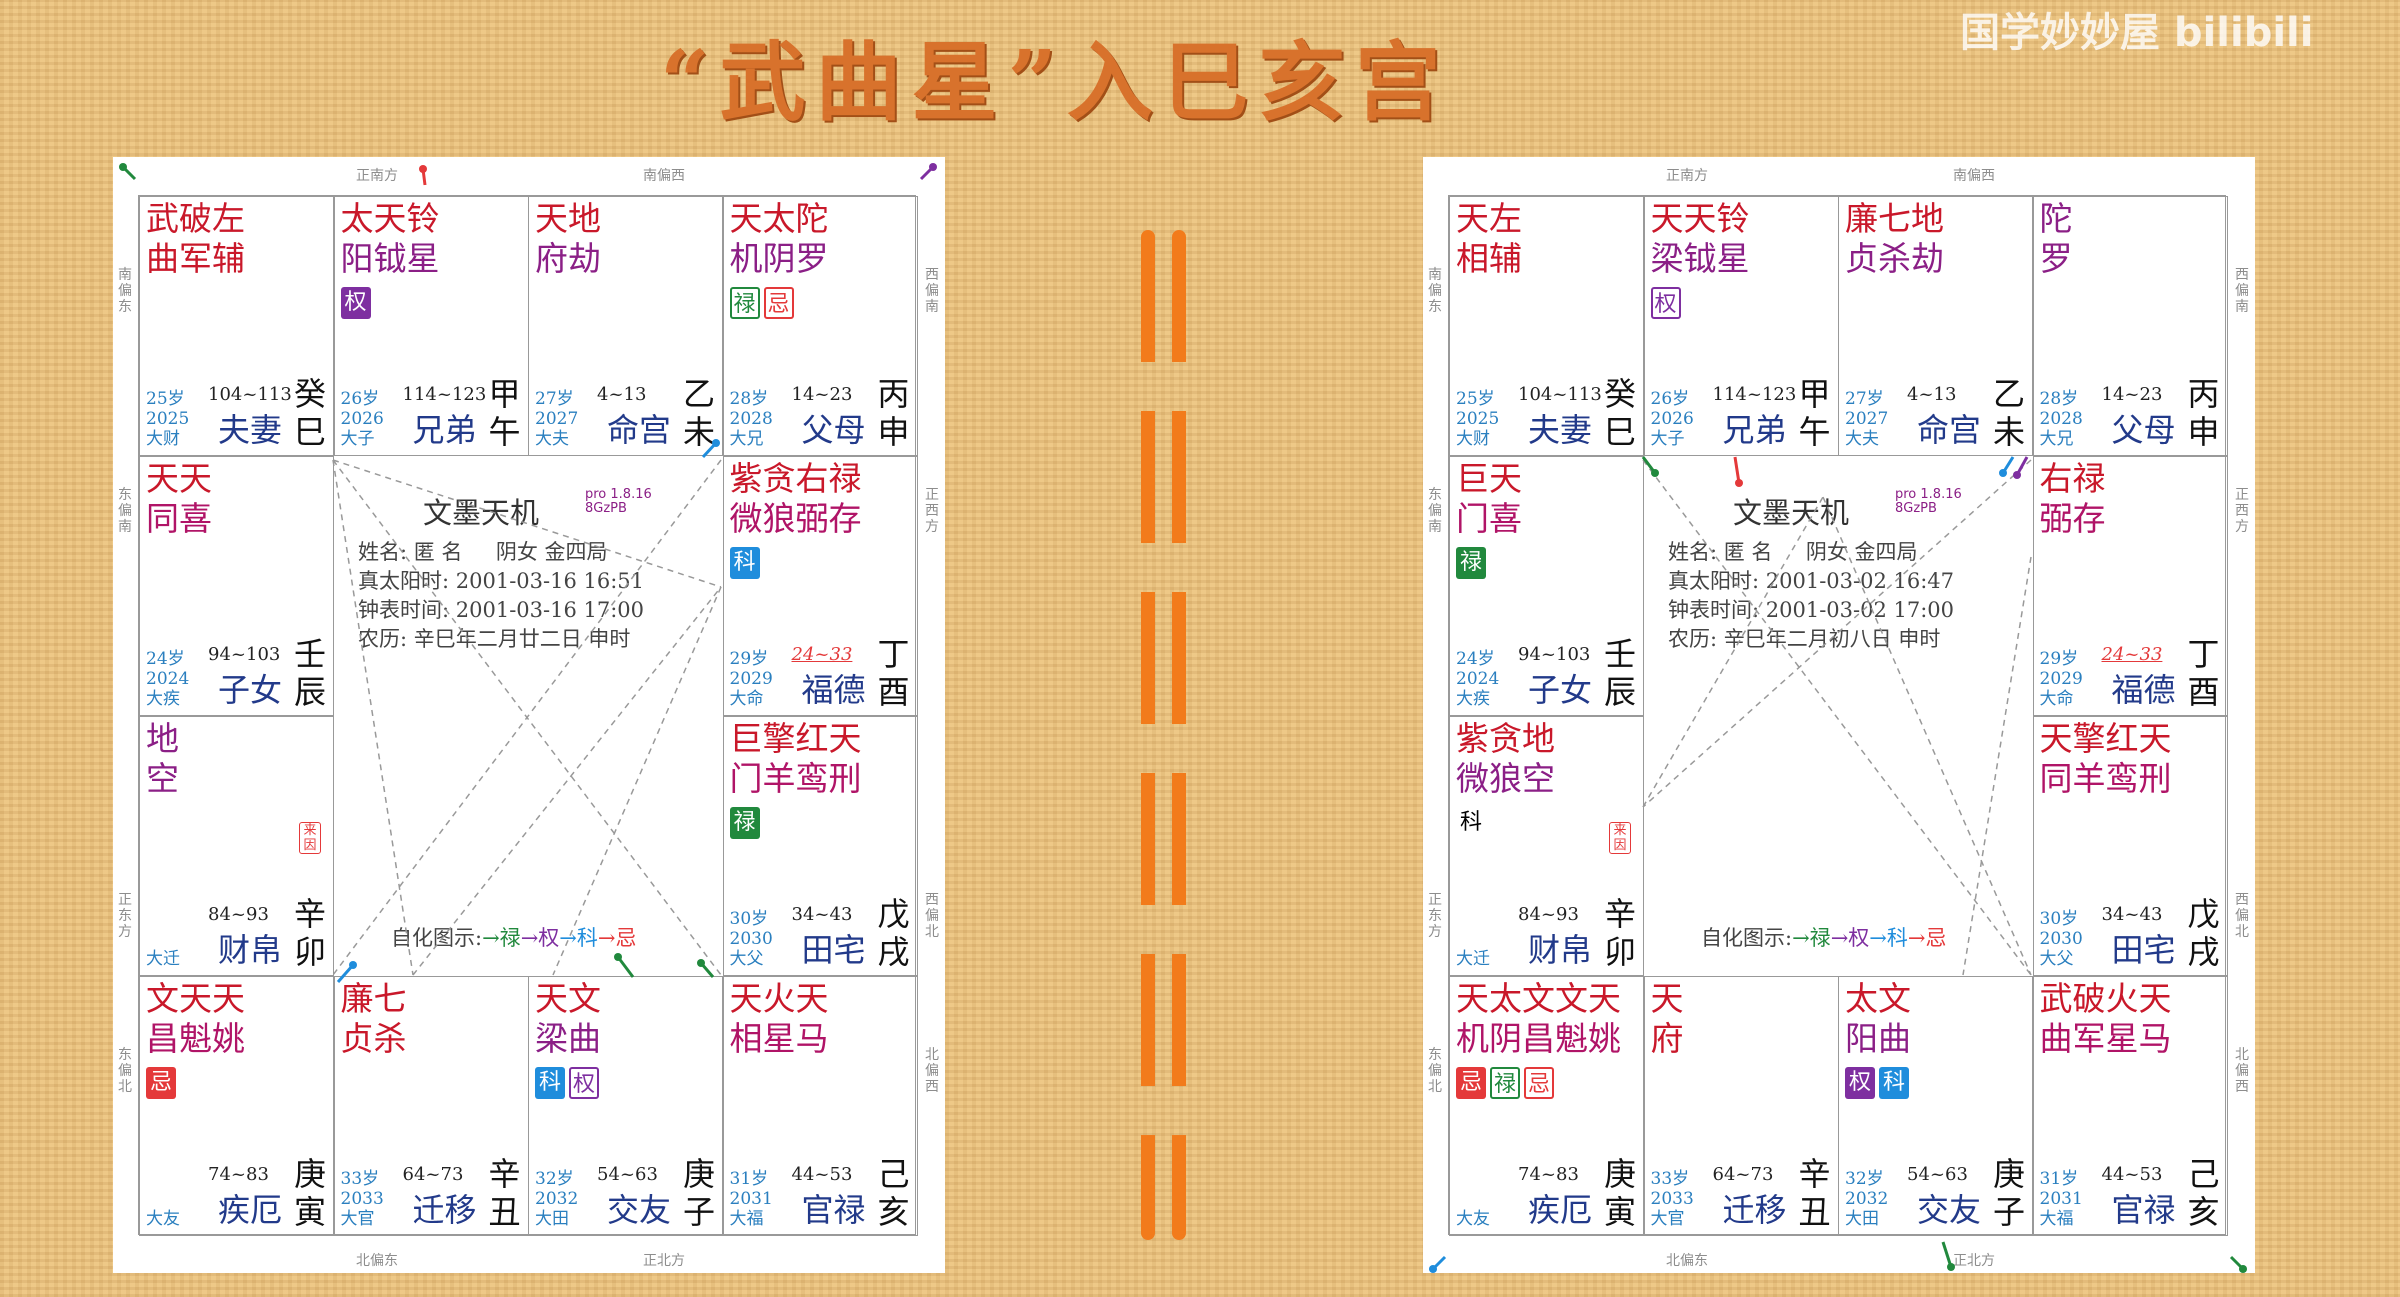 This screenshot has height=1297, width=2400. What do you see at coordinates (2203, 394) in the screenshot?
I see `ganzhi-char: 丙` at bounding box center [2203, 394].